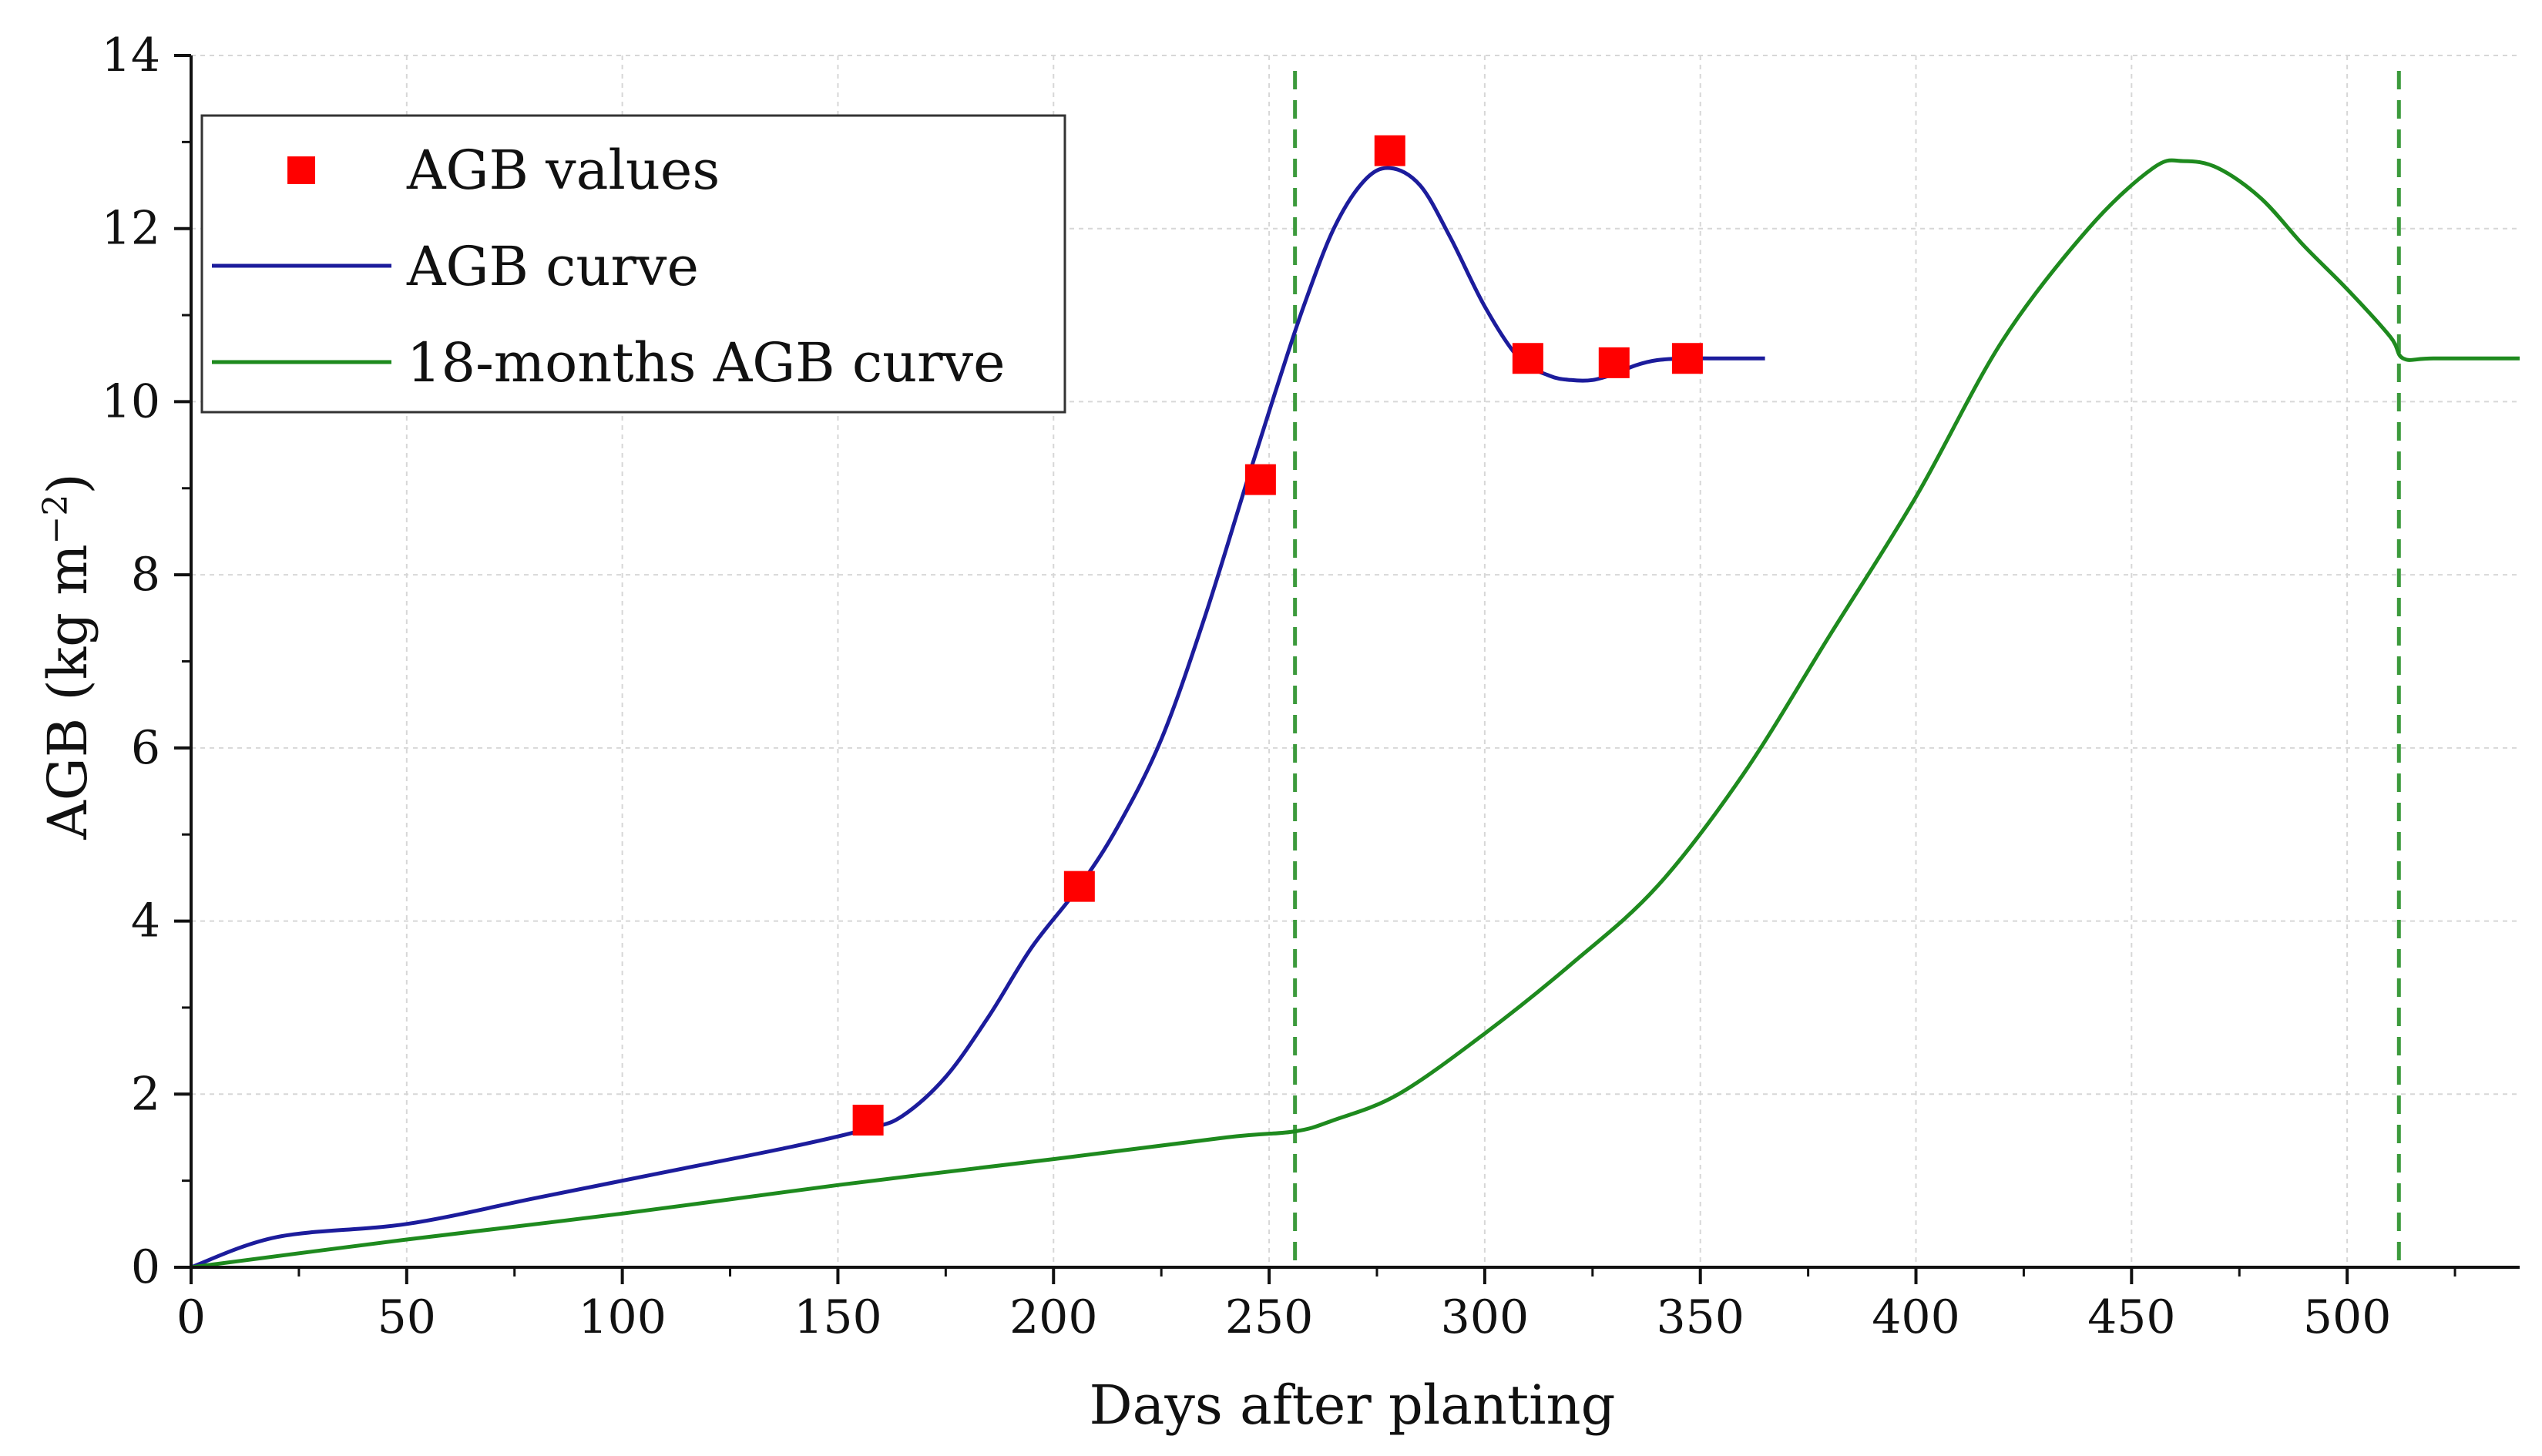 The width and height of the screenshot is (2542, 1456). What do you see at coordinates (1269, 1317) in the screenshot?
I see `x-tick-label: 250` at bounding box center [1269, 1317].